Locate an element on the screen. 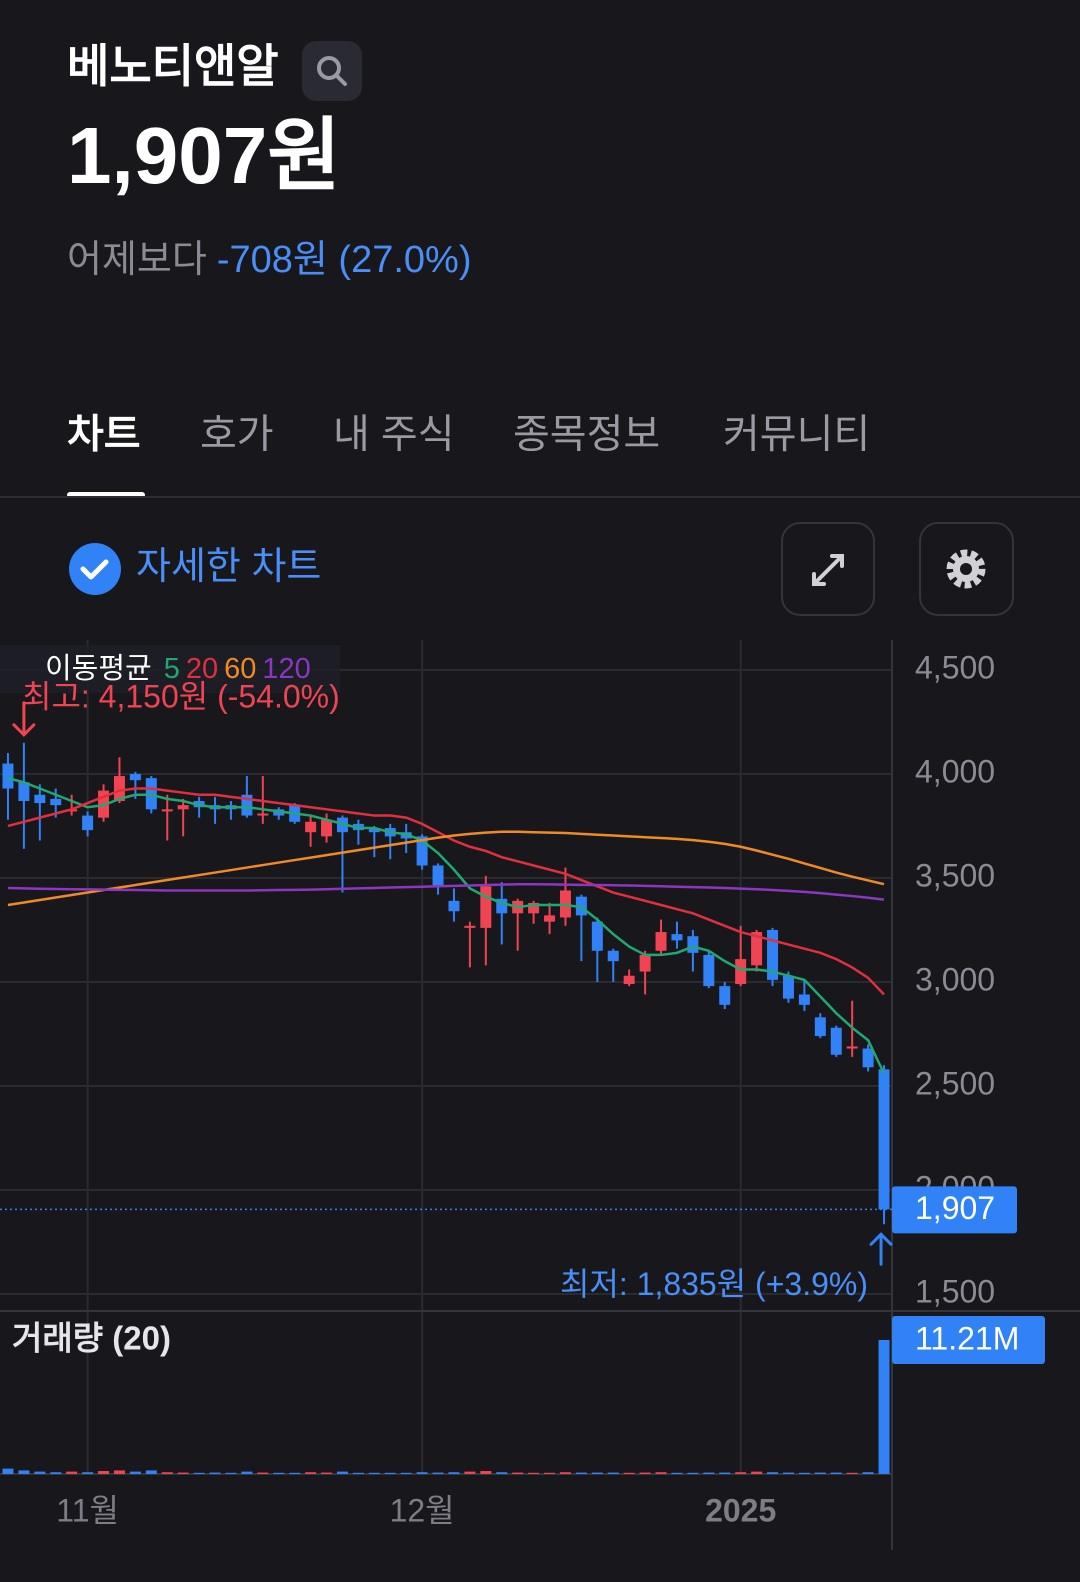 Image resolution: width=1080 pixels, height=1582 pixels. legend-entry: 20 is located at coordinates (202, 669).